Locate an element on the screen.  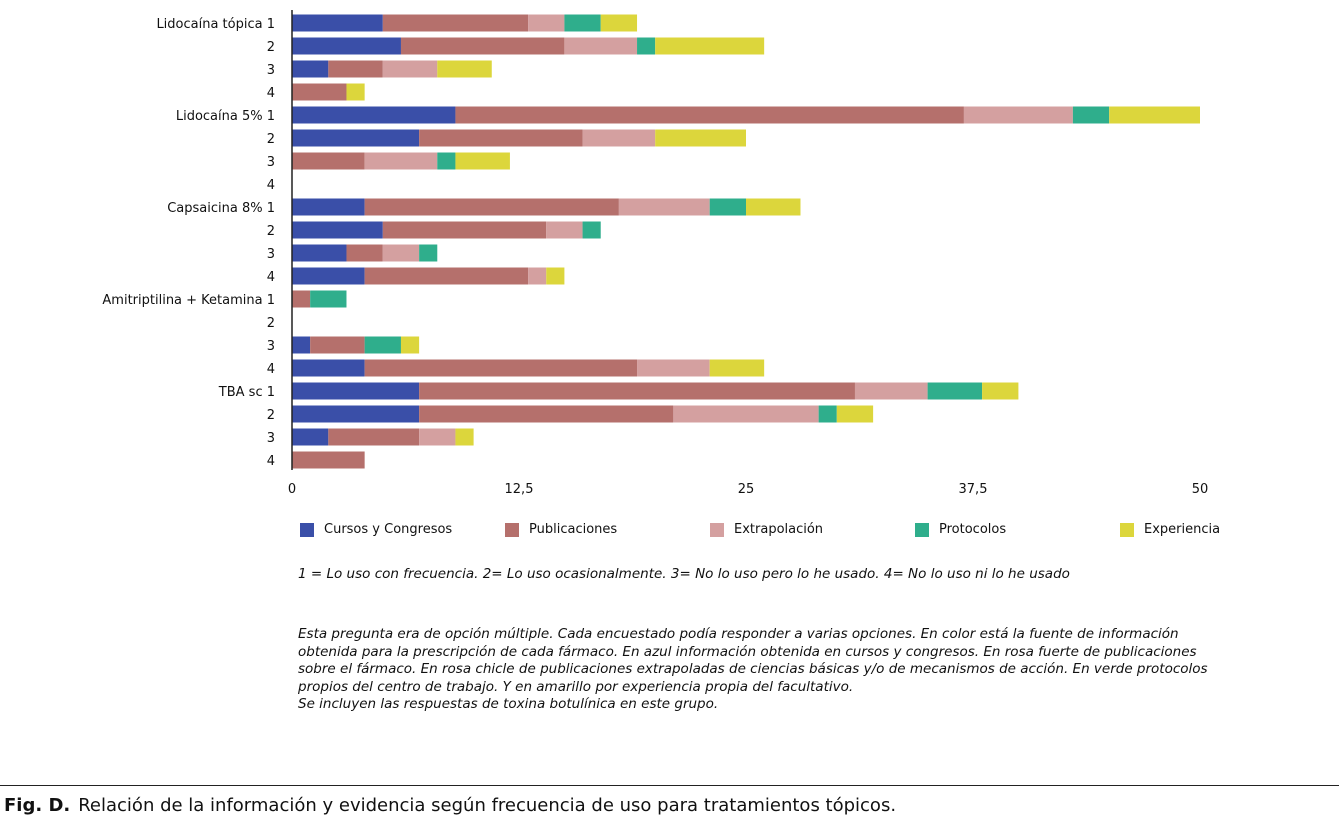
legend-label: Cursos y Congresos is located at coordinates (388, 529).